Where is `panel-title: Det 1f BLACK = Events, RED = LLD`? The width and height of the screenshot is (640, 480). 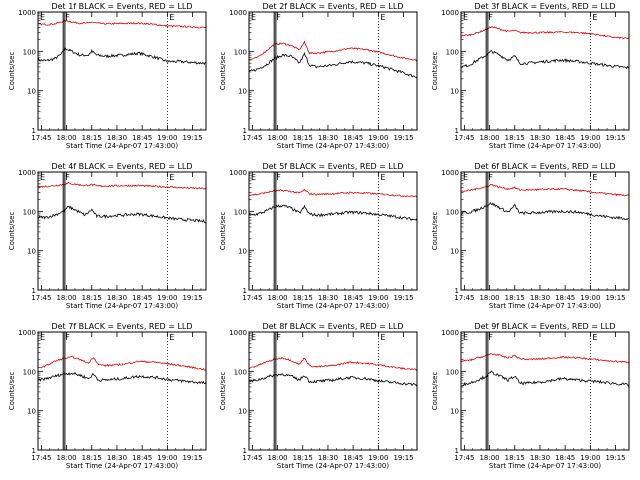 panel-title: Det 1f BLACK = Events, RED = LLD is located at coordinates (121, 6).